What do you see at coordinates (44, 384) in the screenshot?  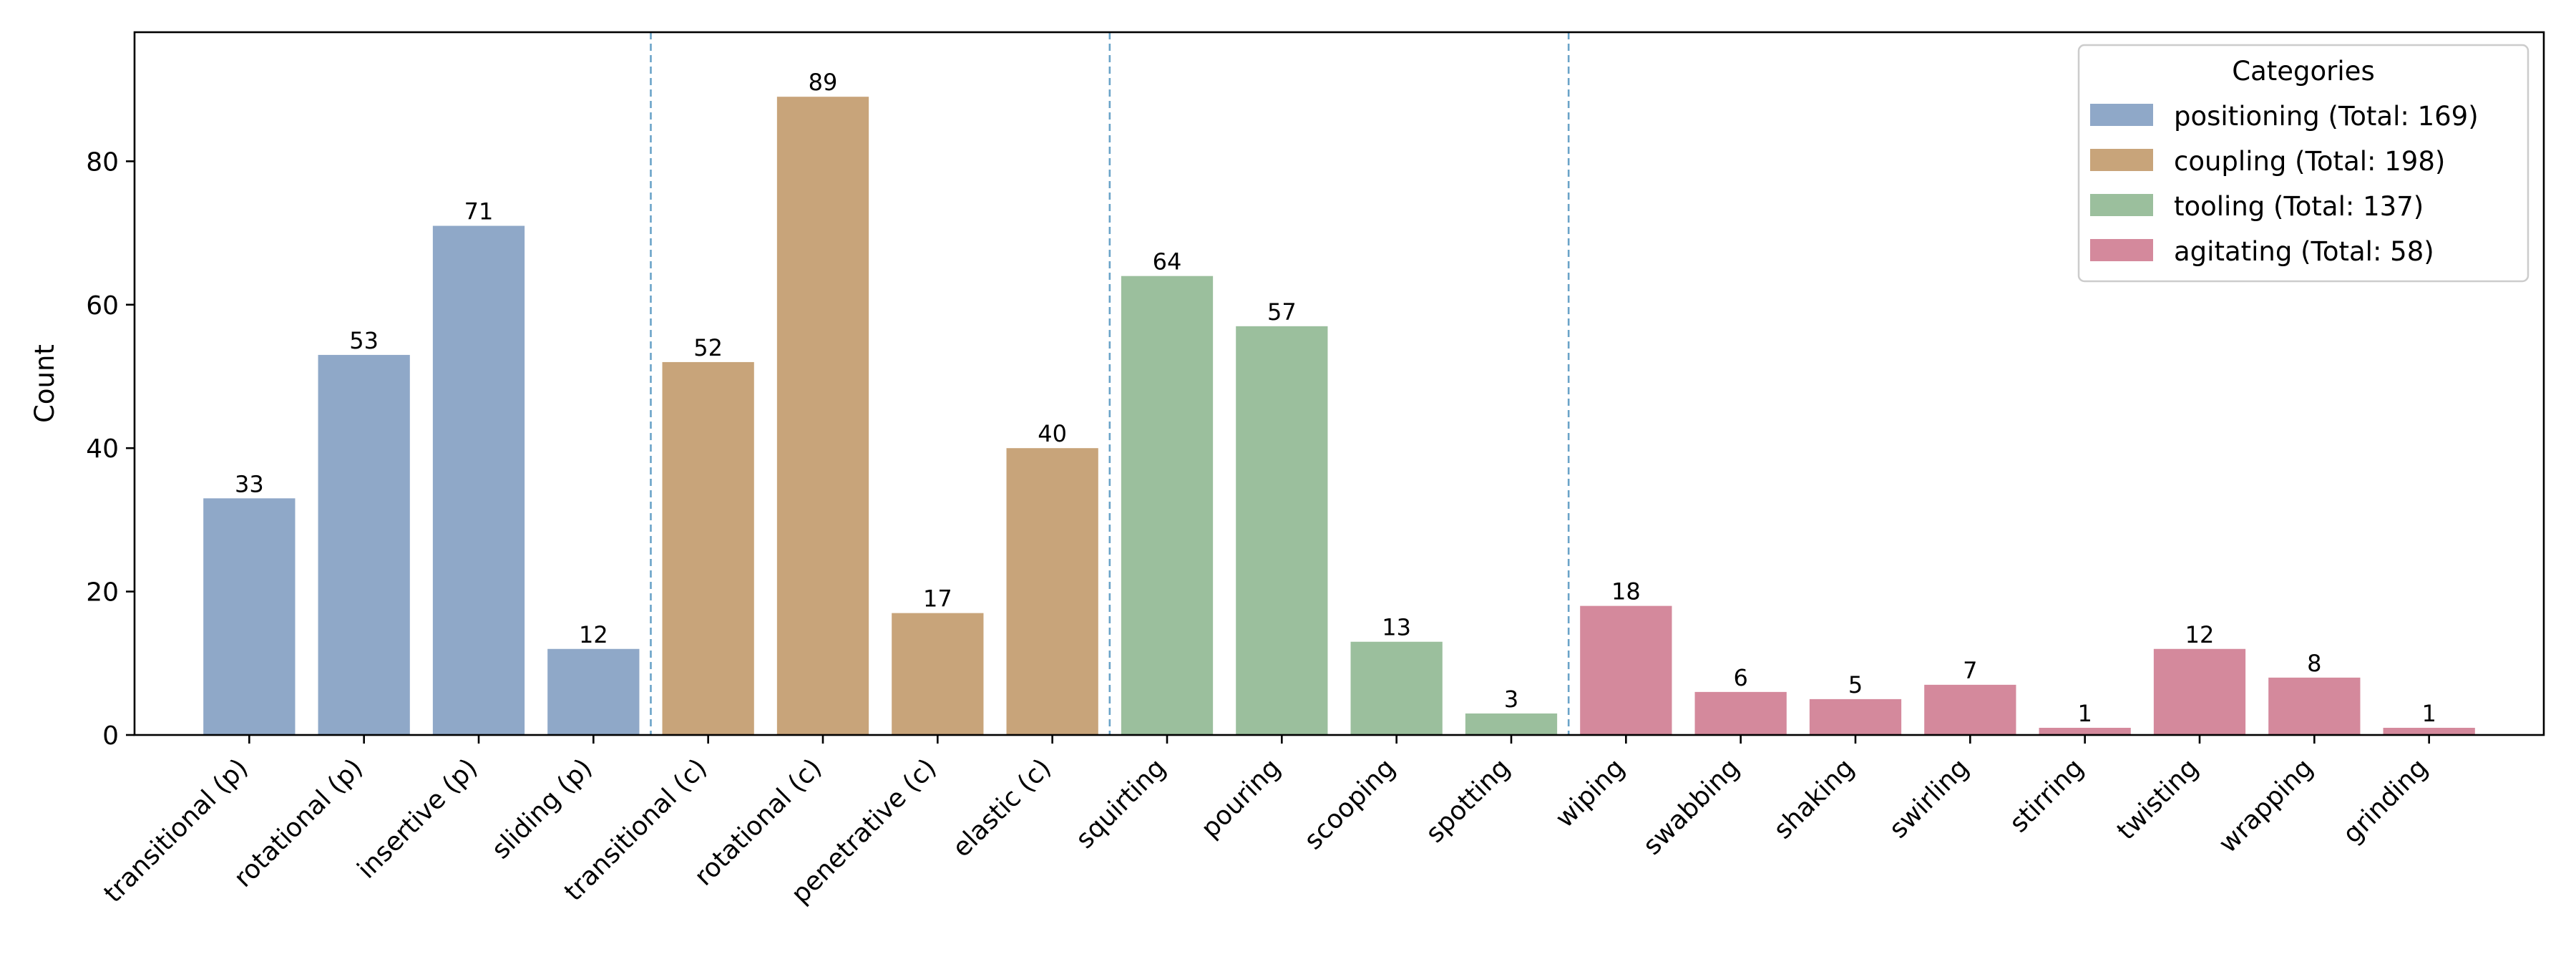 I see `y-axis-label: Count` at bounding box center [44, 384].